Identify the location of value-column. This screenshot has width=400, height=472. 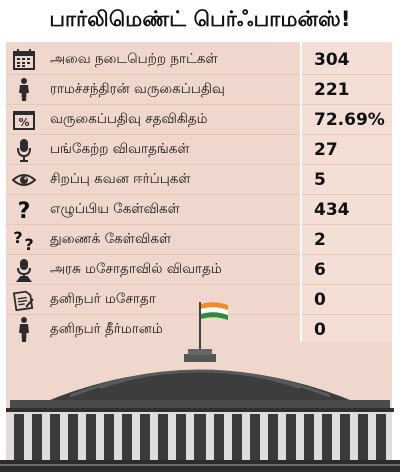
(347, 192).